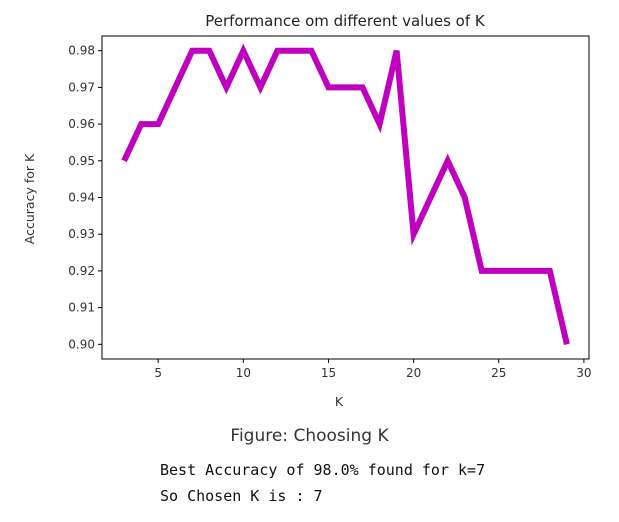 The image size is (619, 522). What do you see at coordinates (81, 344) in the screenshot?
I see `y-tick-label: 0.90` at bounding box center [81, 344].